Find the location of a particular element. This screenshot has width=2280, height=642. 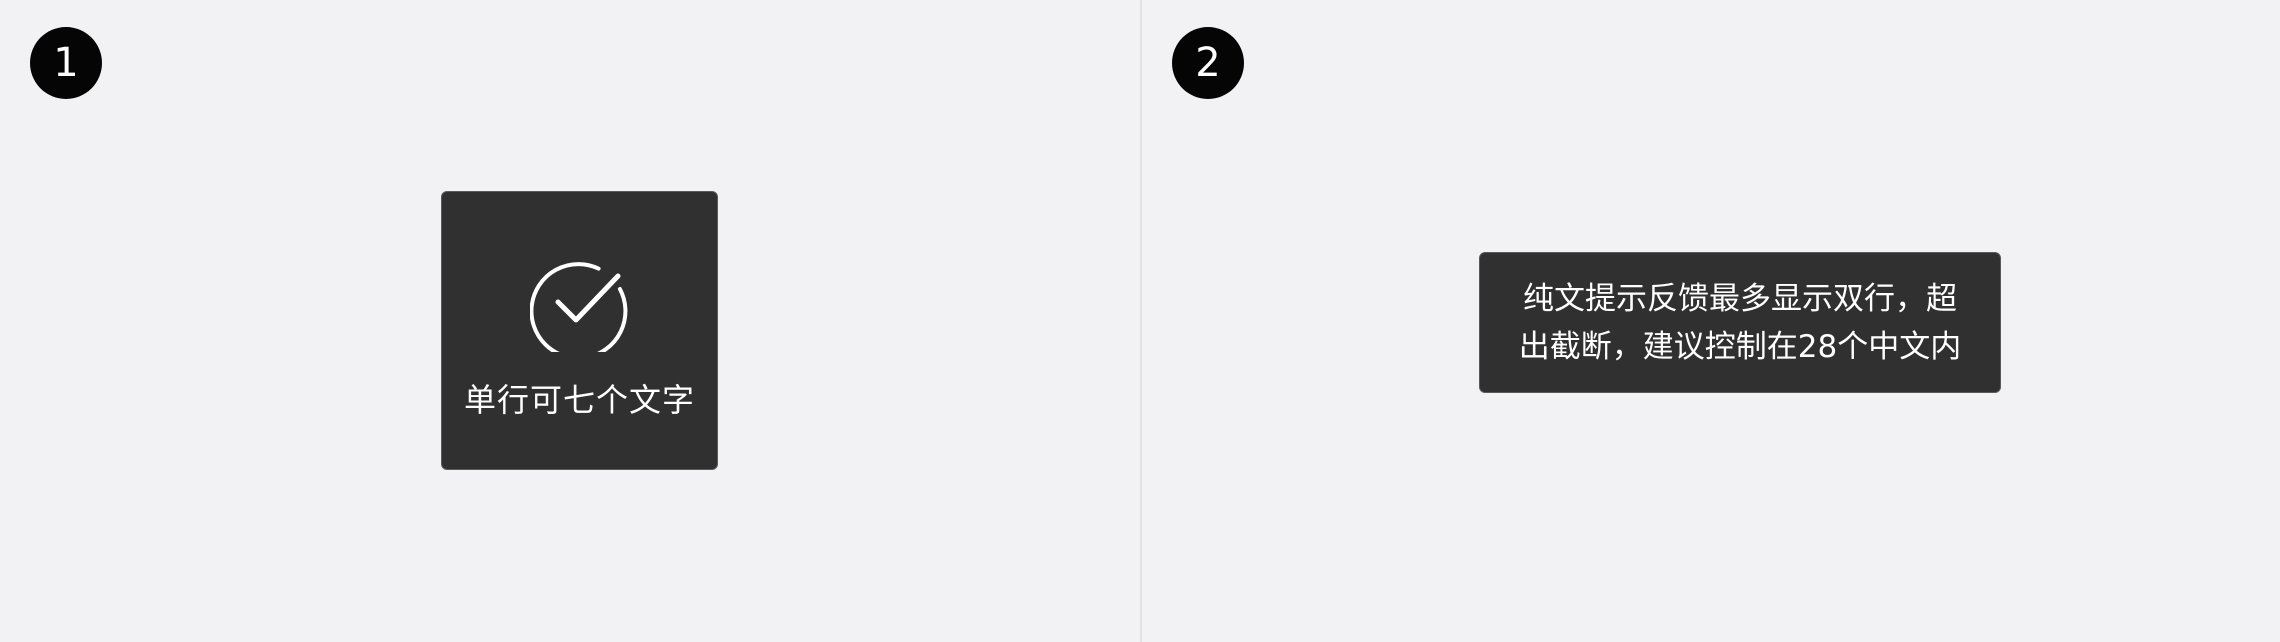

toast-text-line-1: 纯文提示反馈最多显示双行，超 is located at coordinates (1740, 299).